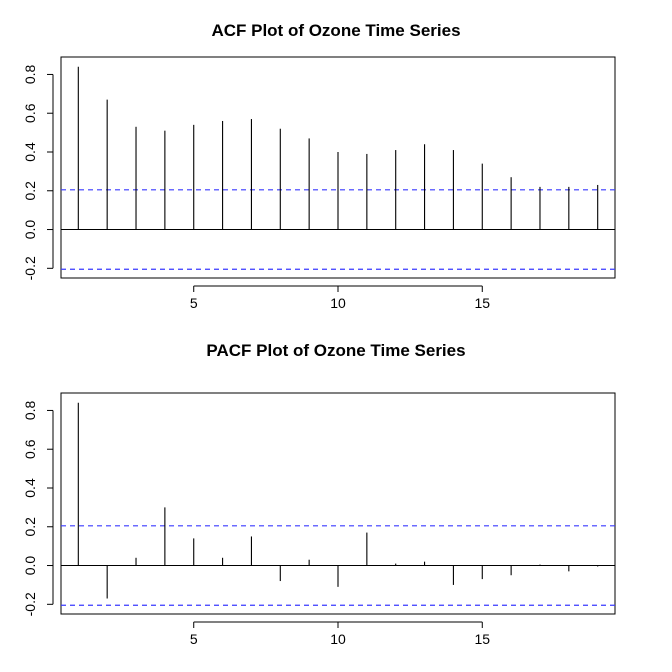 The image size is (672, 672). Describe the element at coordinates (338, 639) in the screenshot. I see `pacf-x-tick-label: 10` at that location.